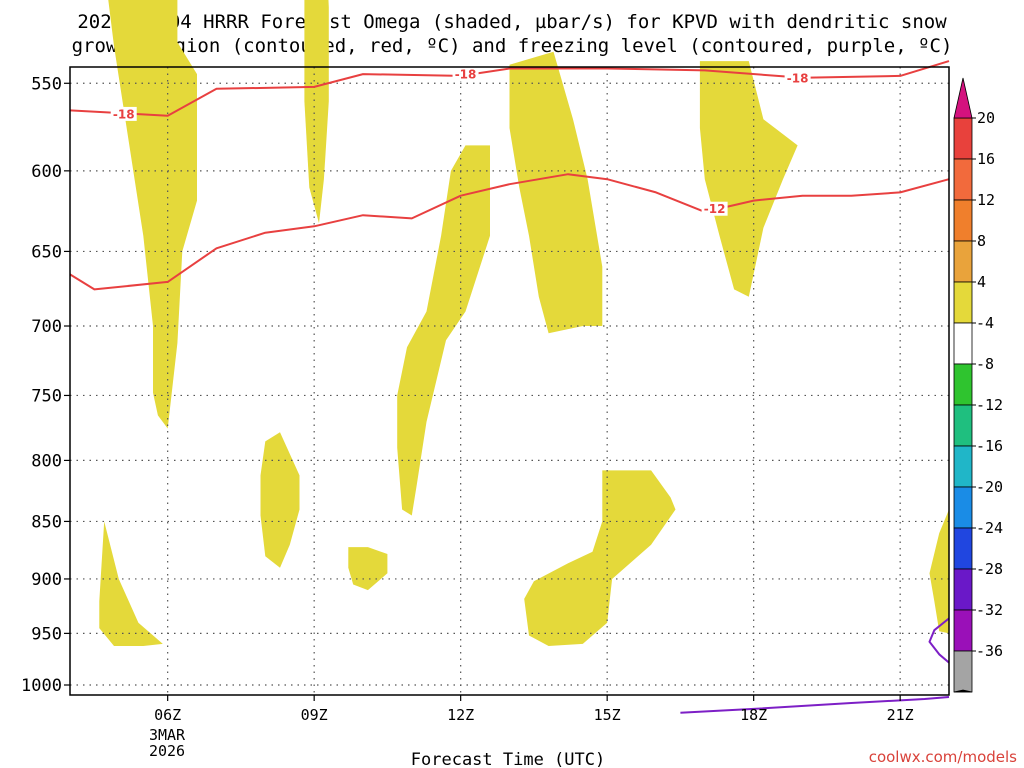 Image resolution: width=1024 pixels, height=768 pixels. What do you see at coordinates (963, 691) in the screenshot?
I see `colorbar-under-triangle` at bounding box center [963, 691].